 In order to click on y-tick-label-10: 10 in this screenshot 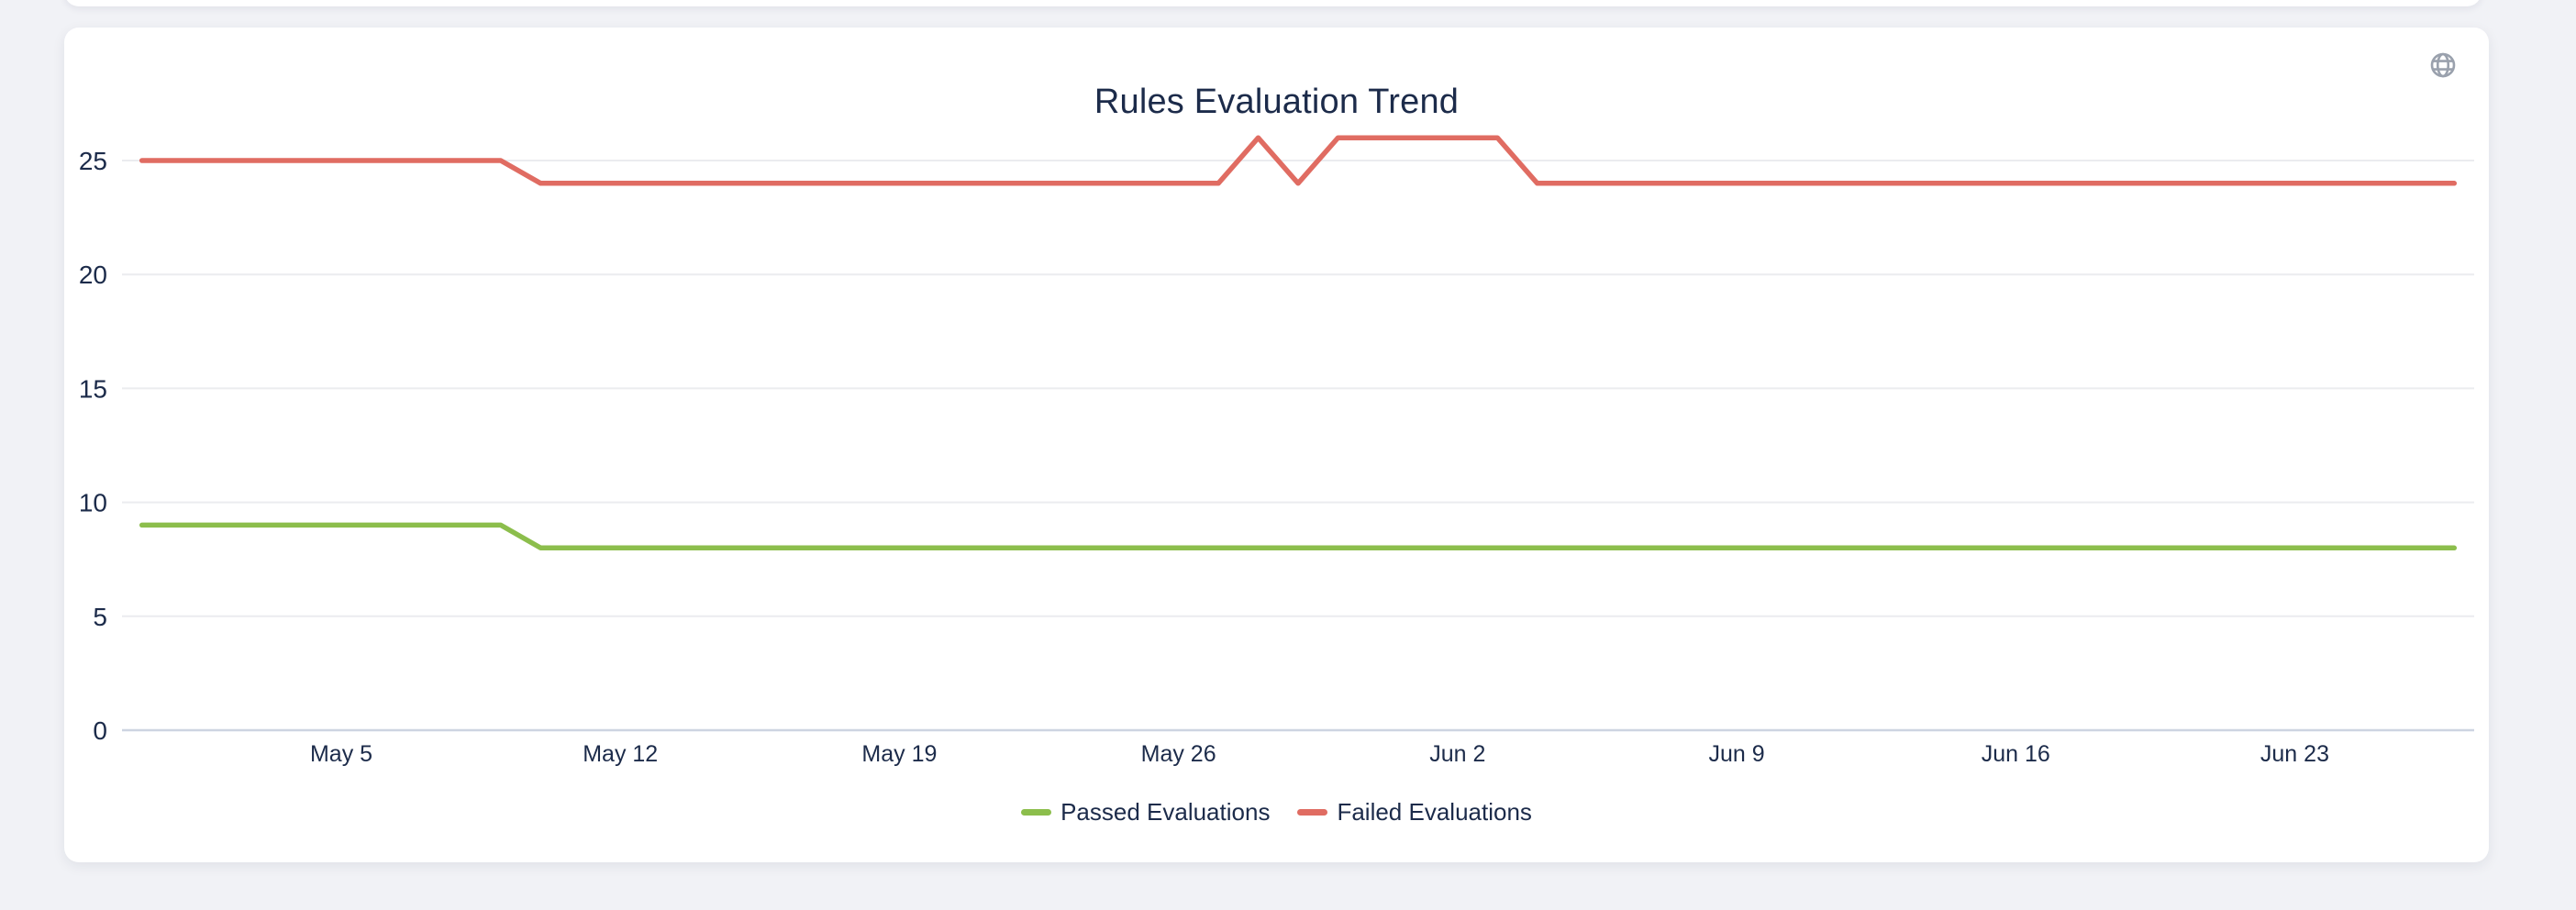, I will do `click(93, 503)`.